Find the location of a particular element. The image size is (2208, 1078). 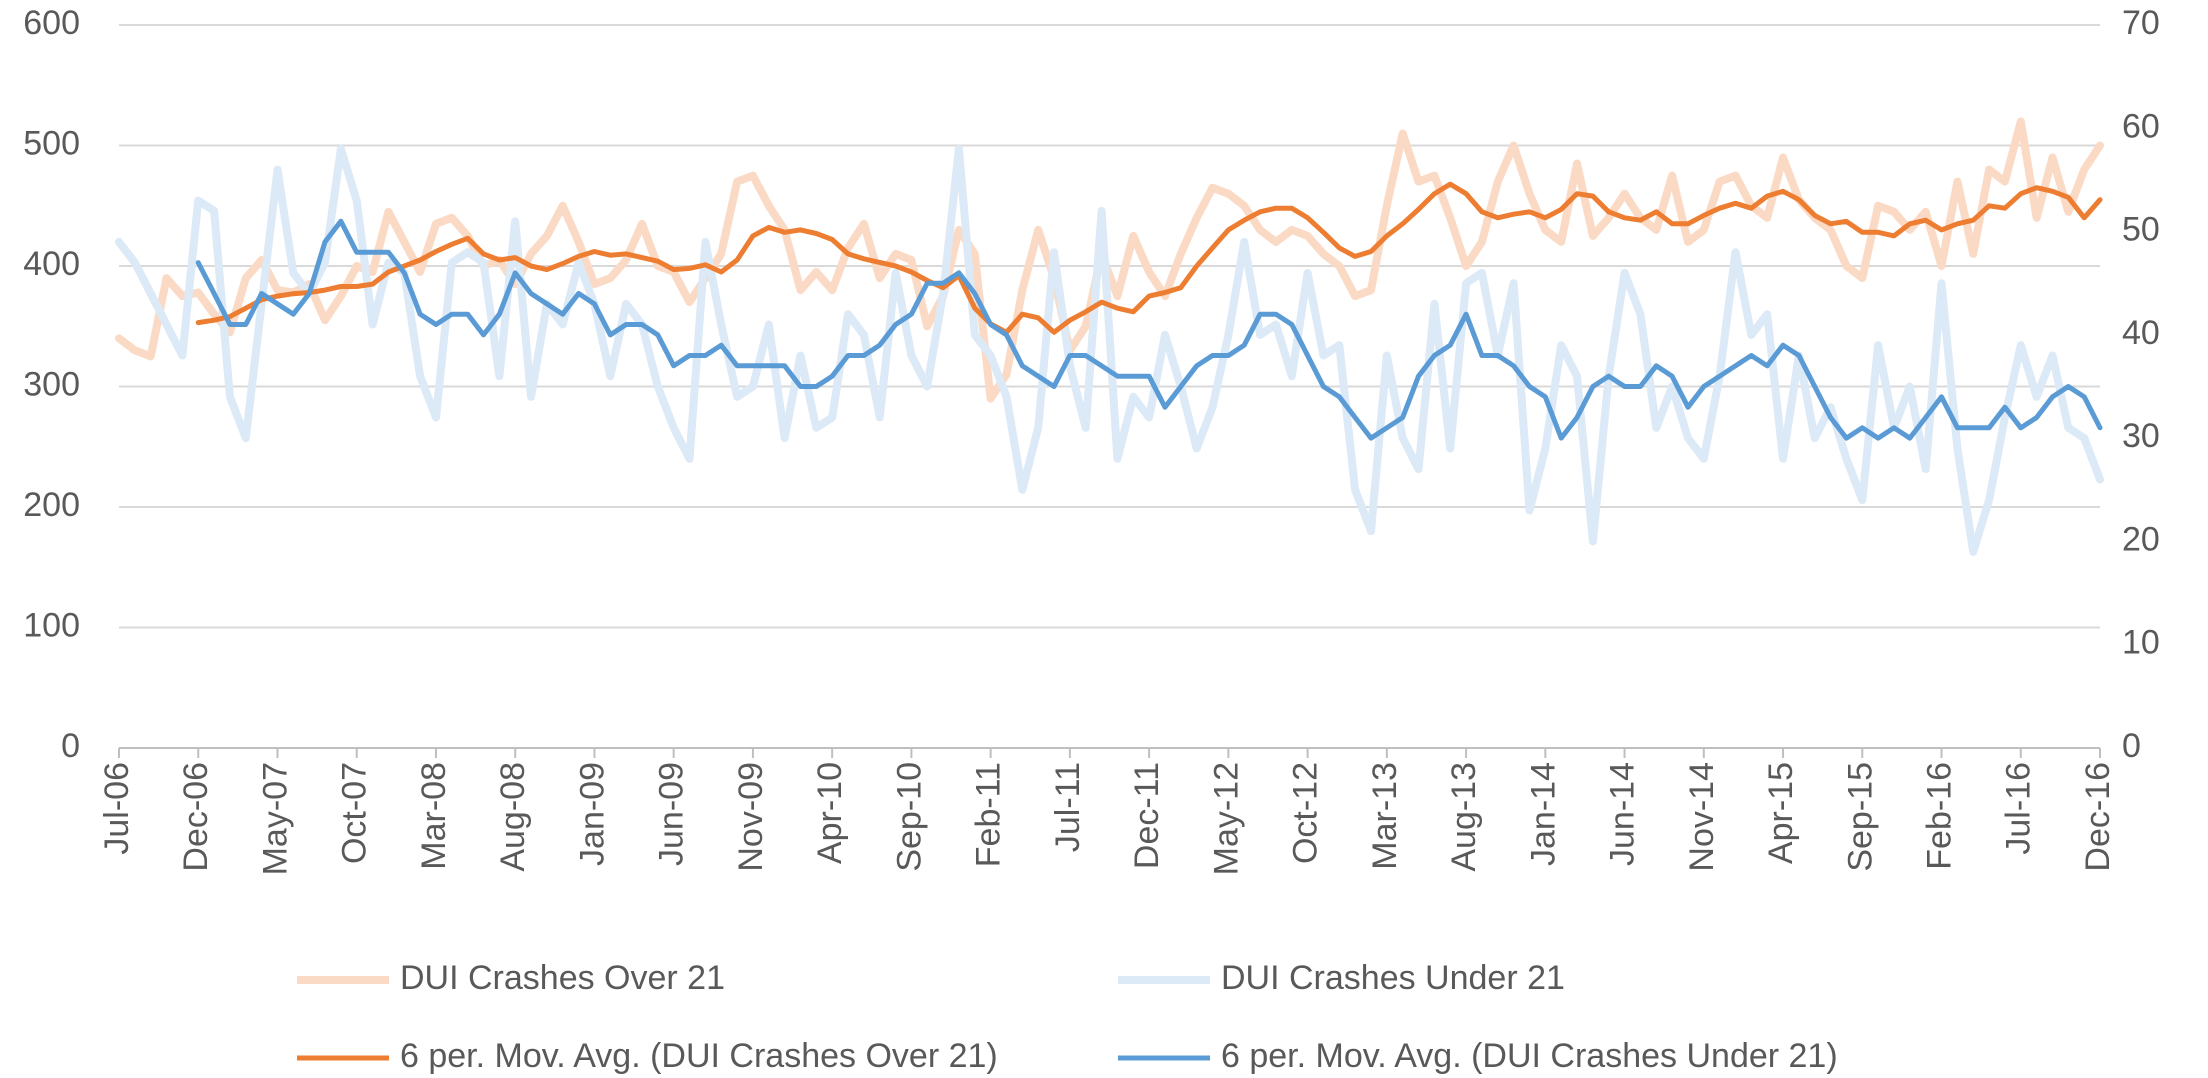

x-tick-label: Oct-12 is located at coordinates (1306, 813).